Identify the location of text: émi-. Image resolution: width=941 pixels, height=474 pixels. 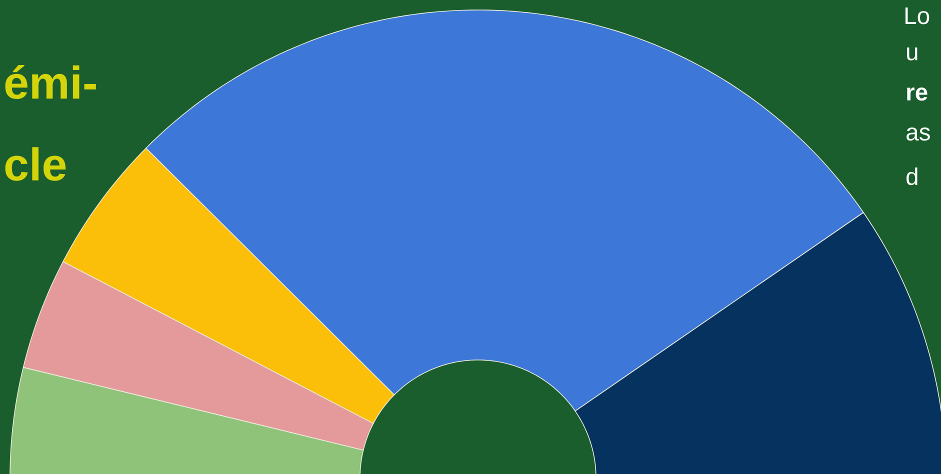
(50, 82).